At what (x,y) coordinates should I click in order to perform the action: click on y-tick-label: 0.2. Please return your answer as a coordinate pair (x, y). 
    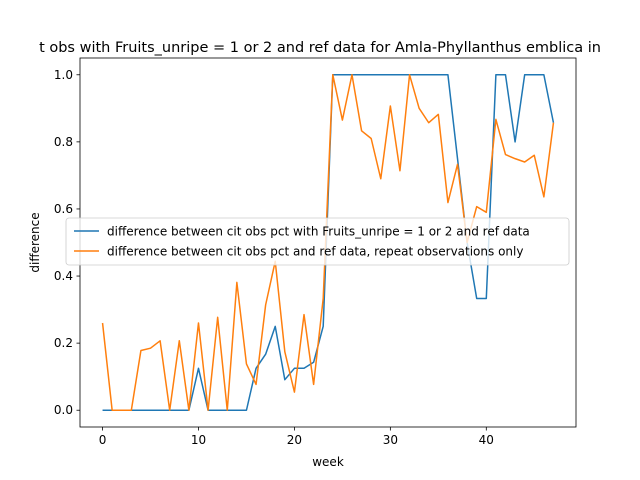
    Looking at the image, I should click on (63, 343).